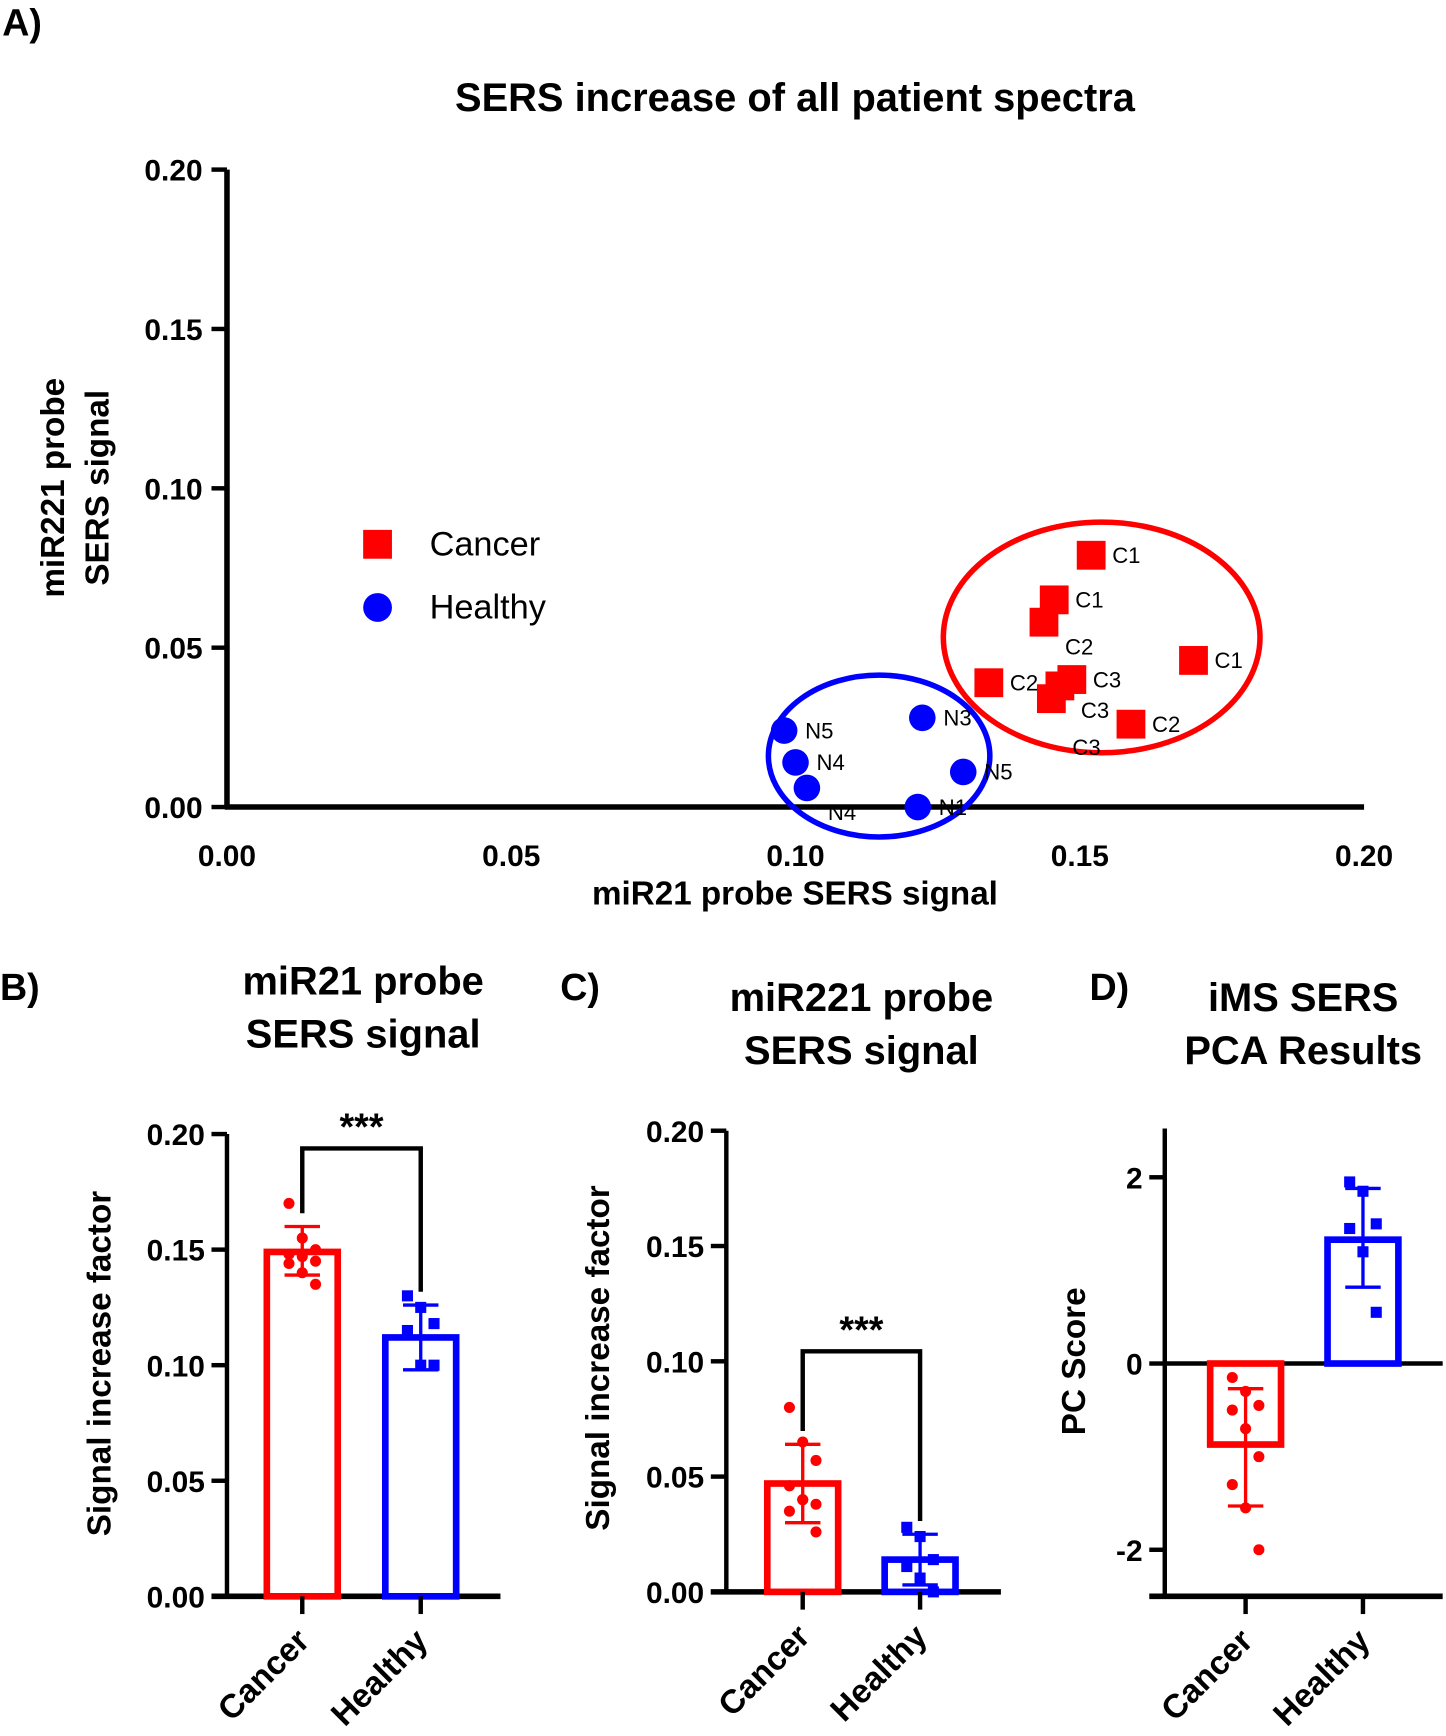 The image size is (1446, 1736). I want to click on chart-title-d-line2: PCA Results, so click(1303, 1051).